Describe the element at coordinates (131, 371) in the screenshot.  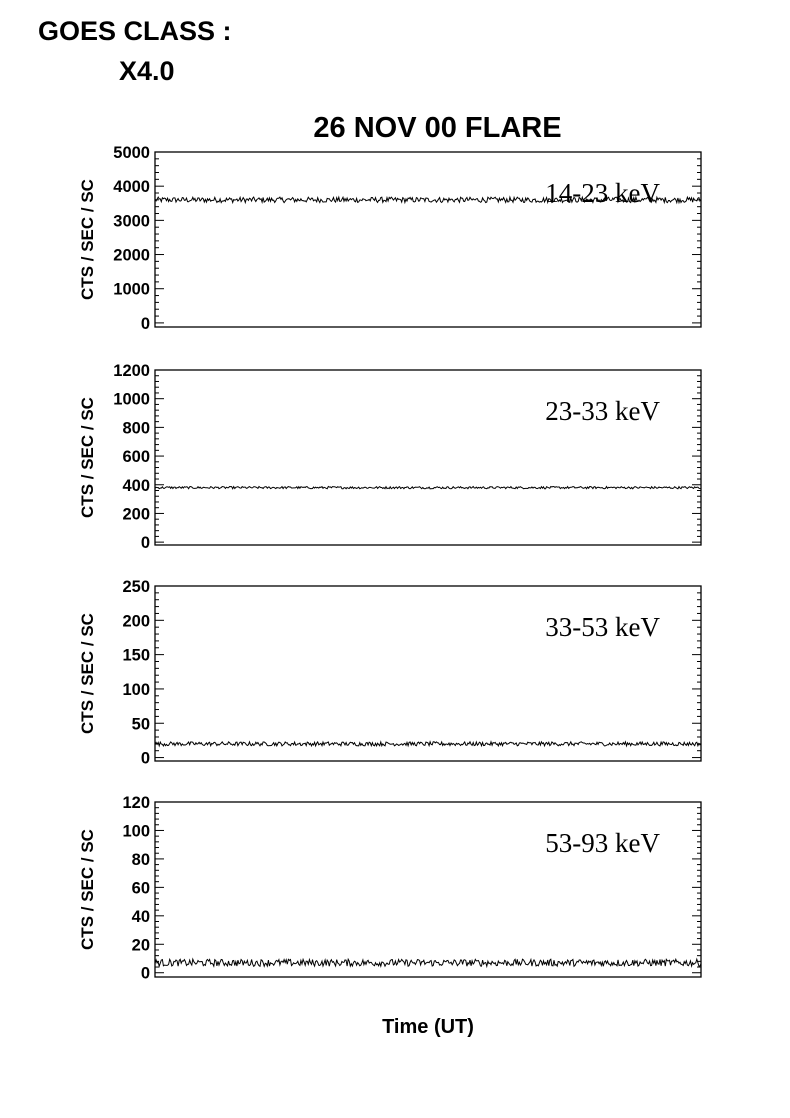
I see `y-tick-label: 1200` at that location.